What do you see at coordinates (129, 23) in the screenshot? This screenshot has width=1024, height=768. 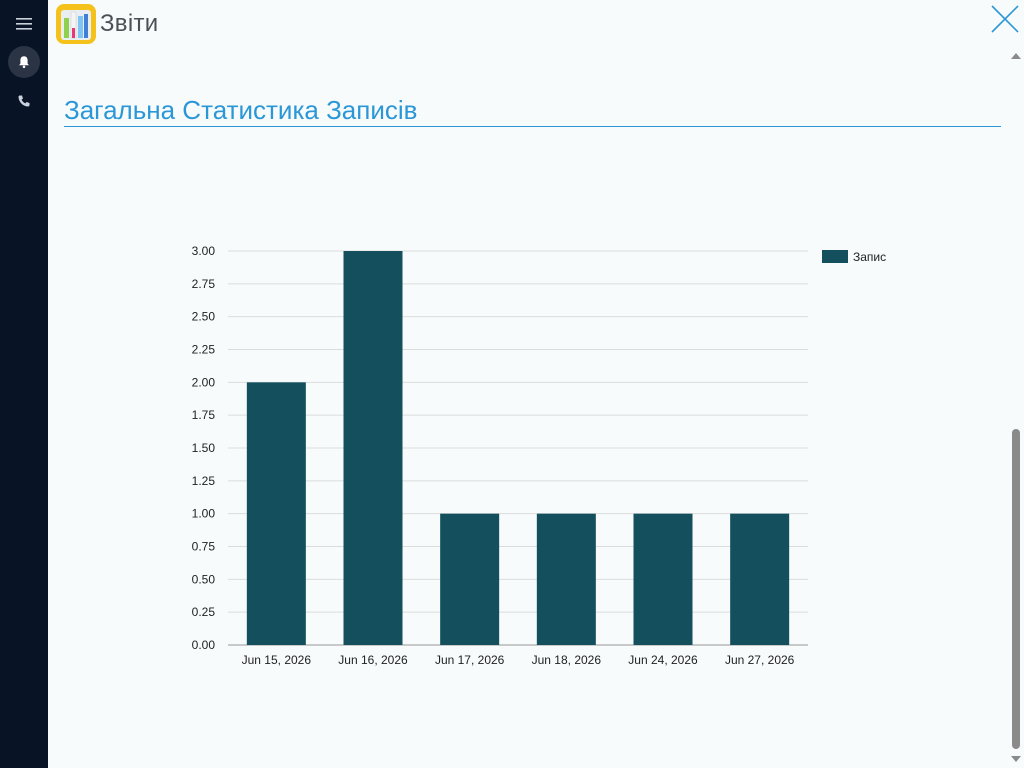 I see `app-title: Звіти` at bounding box center [129, 23].